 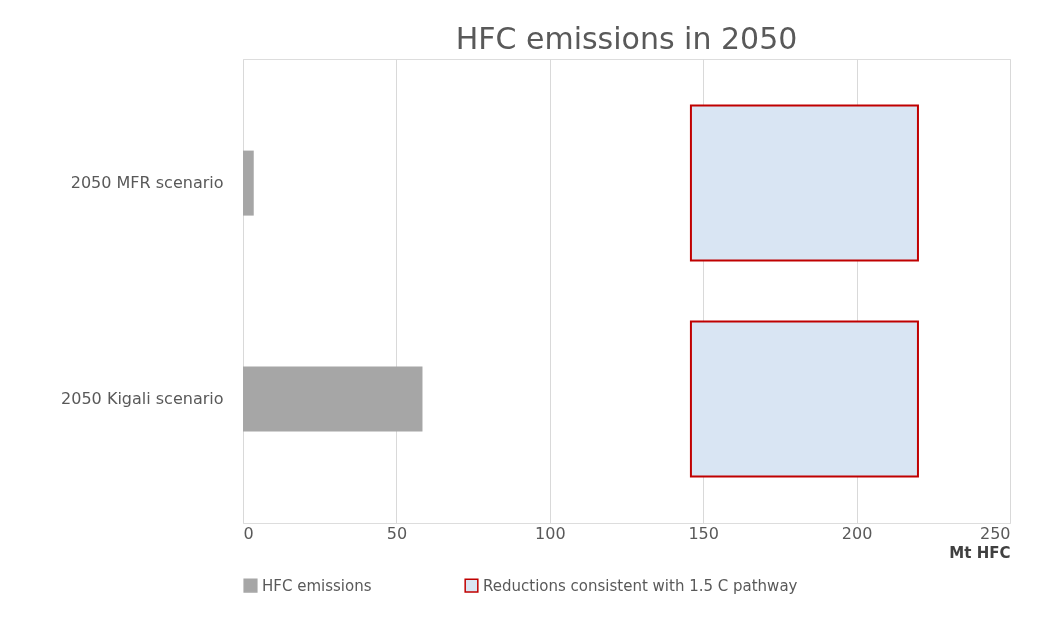 What do you see at coordinates (703, 533) in the screenshot?
I see `x-tick-label: 150` at bounding box center [703, 533].